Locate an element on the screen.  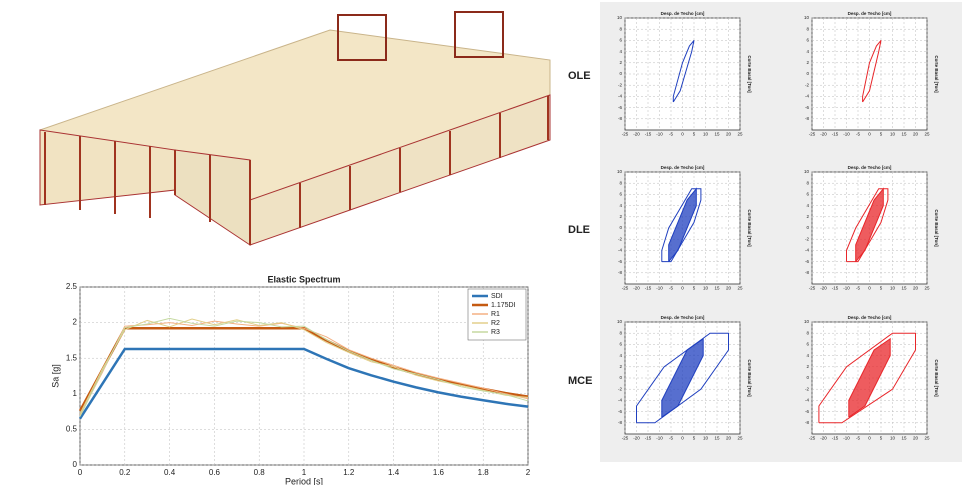
row-label: OLE is located at coordinates (579, 76).